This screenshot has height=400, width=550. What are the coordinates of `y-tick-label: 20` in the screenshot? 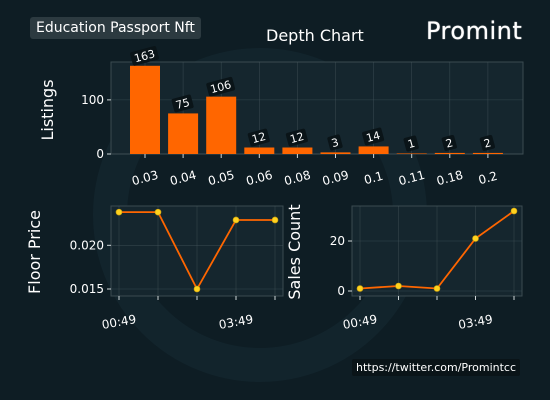 It's located at (337, 241).